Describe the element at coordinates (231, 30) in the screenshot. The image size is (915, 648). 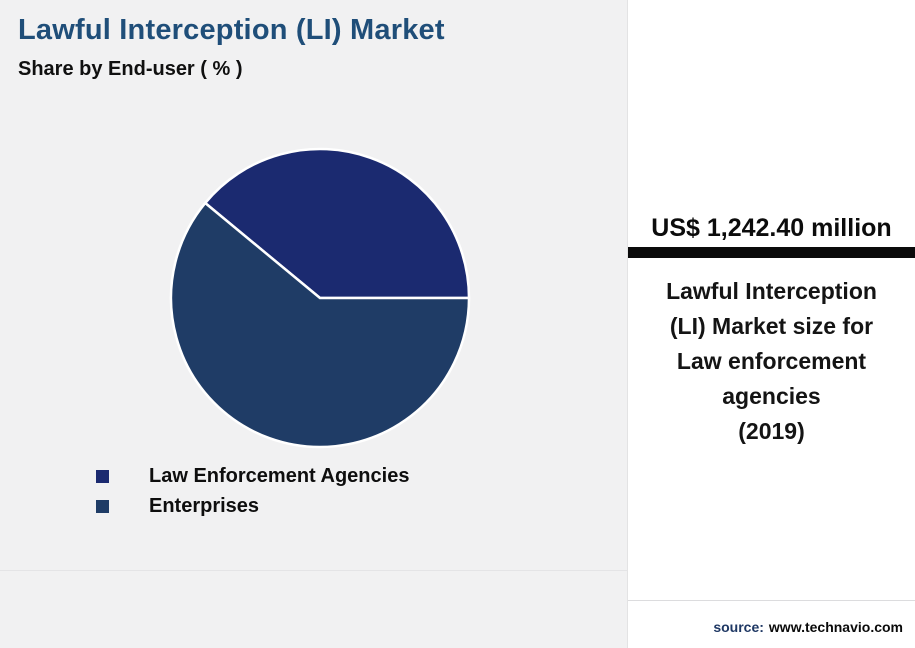
I see `page-title: Lawful Interception (LI) Market` at that location.